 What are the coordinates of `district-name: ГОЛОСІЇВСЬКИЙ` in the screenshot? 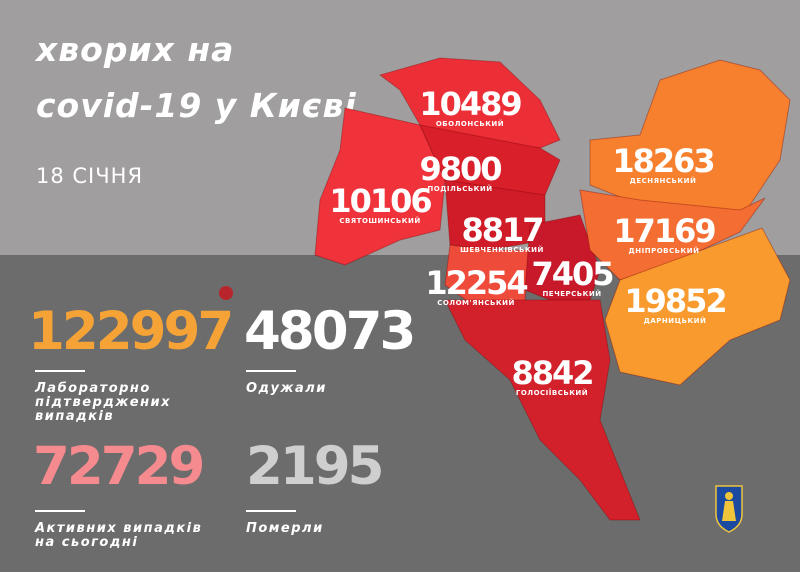 It's located at (552, 392).